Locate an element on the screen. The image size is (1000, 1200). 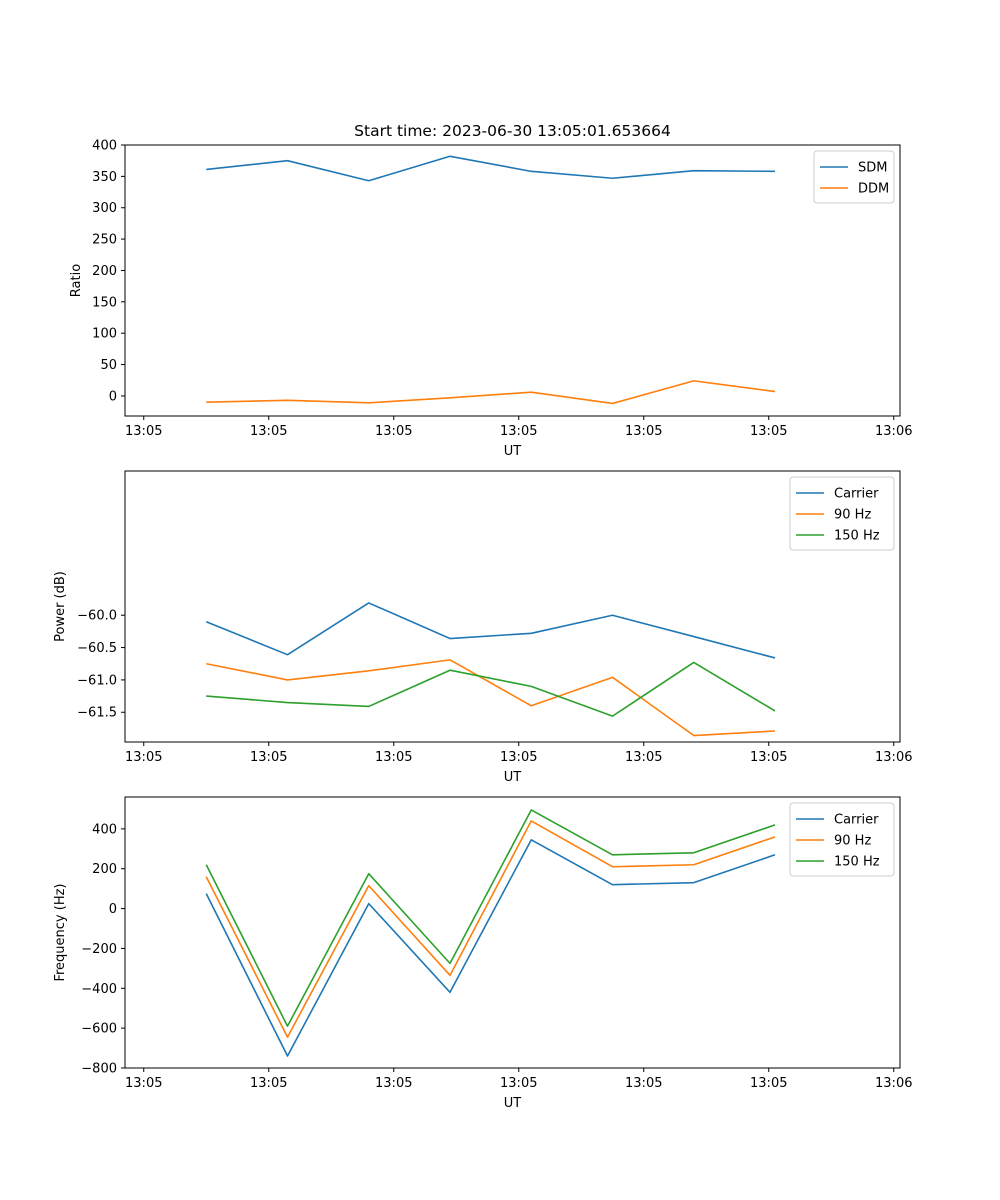
series-line-sdm is located at coordinates (491, 168).